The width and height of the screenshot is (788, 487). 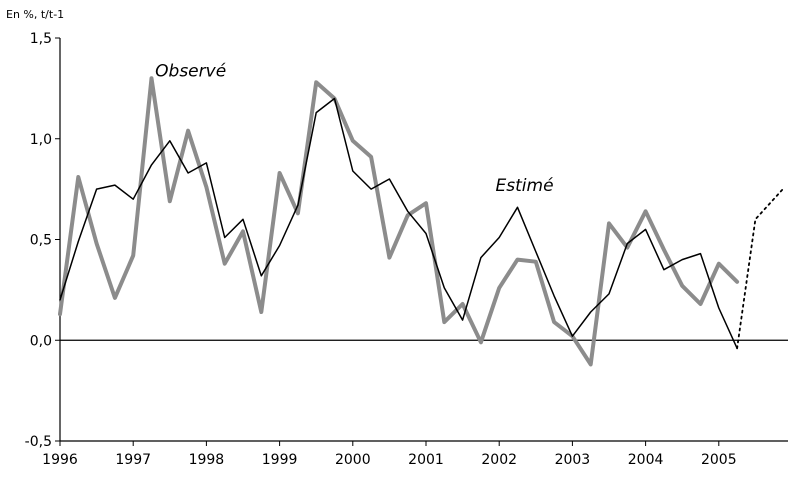 What do you see at coordinates (573, 460) in the screenshot?
I see `x-tick-label: 2003` at bounding box center [573, 460].